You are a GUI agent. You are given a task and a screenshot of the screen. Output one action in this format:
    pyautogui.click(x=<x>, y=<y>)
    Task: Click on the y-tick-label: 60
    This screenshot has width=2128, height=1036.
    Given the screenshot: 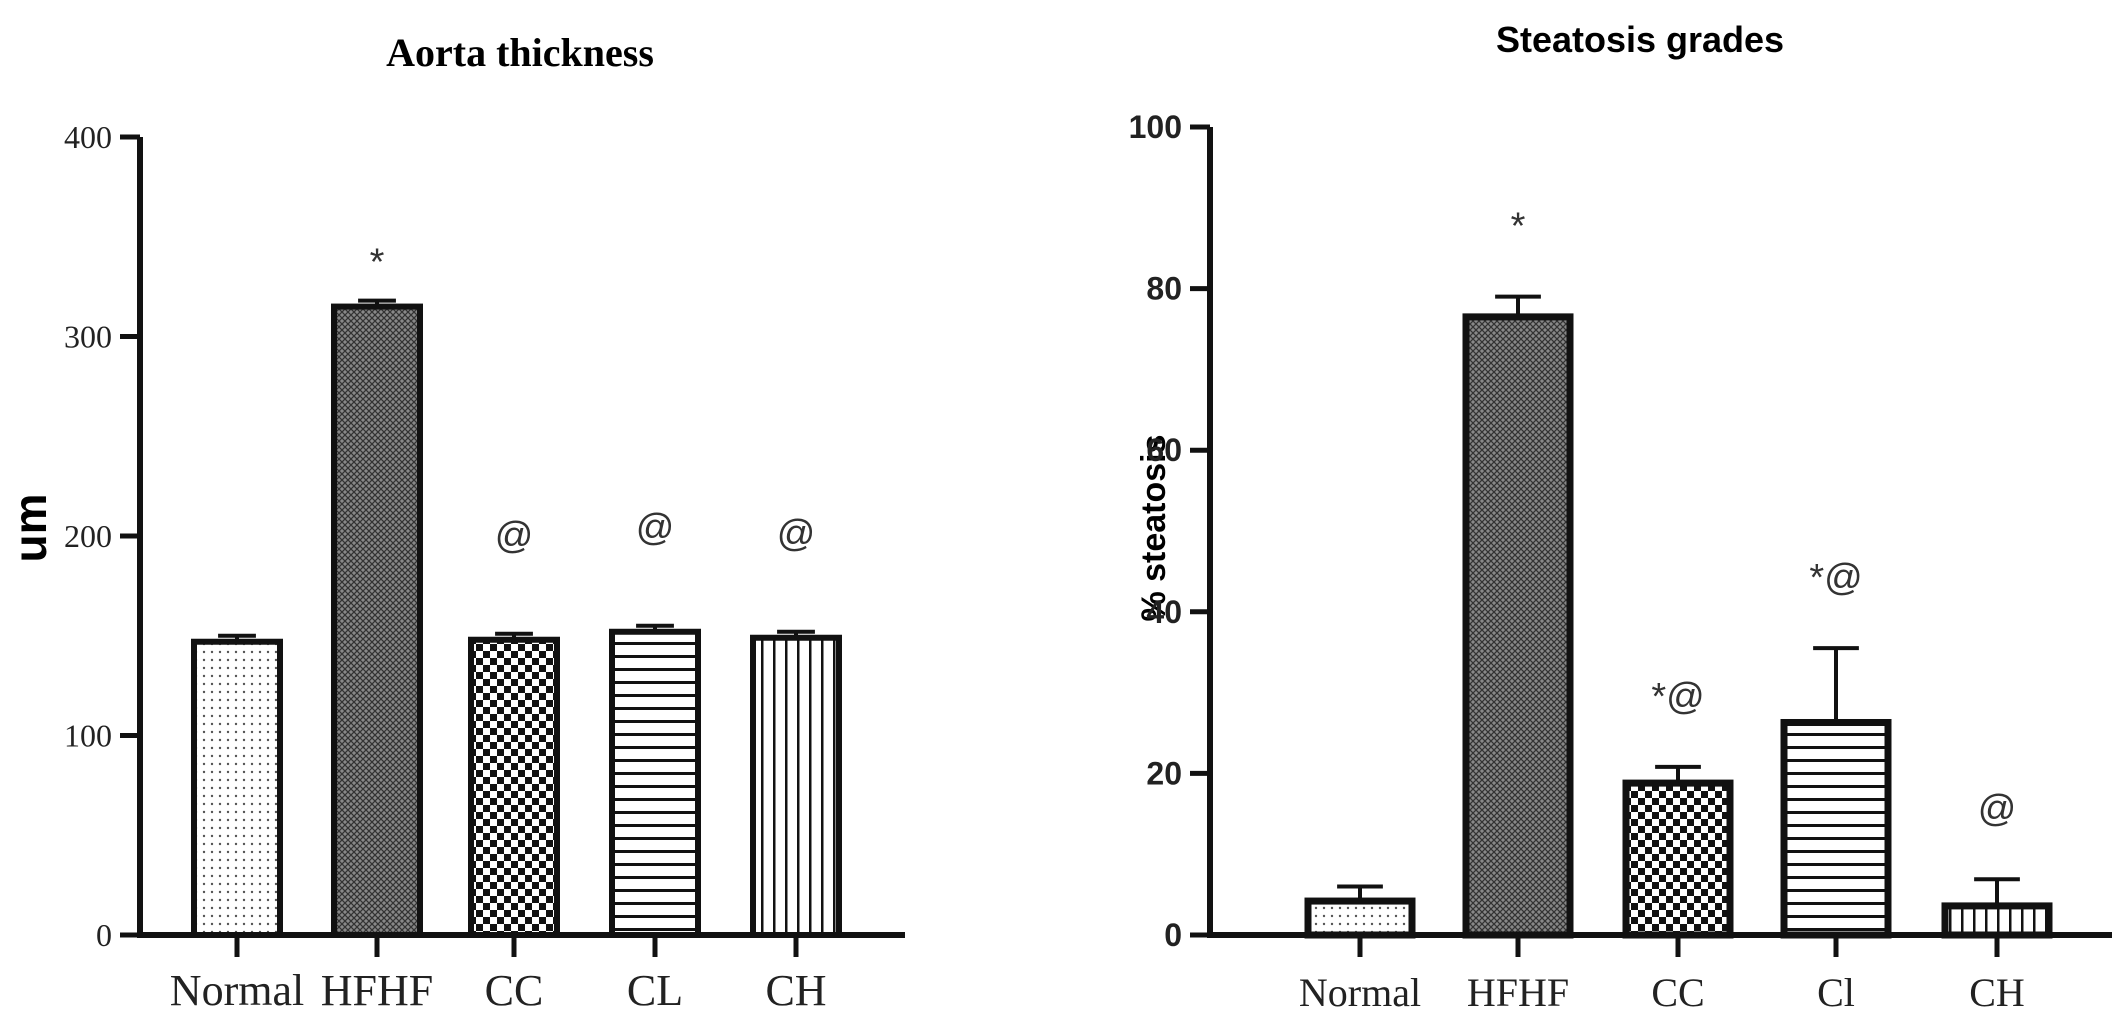 What is the action you would take?
    pyautogui.click(x=1164, y=450)
    